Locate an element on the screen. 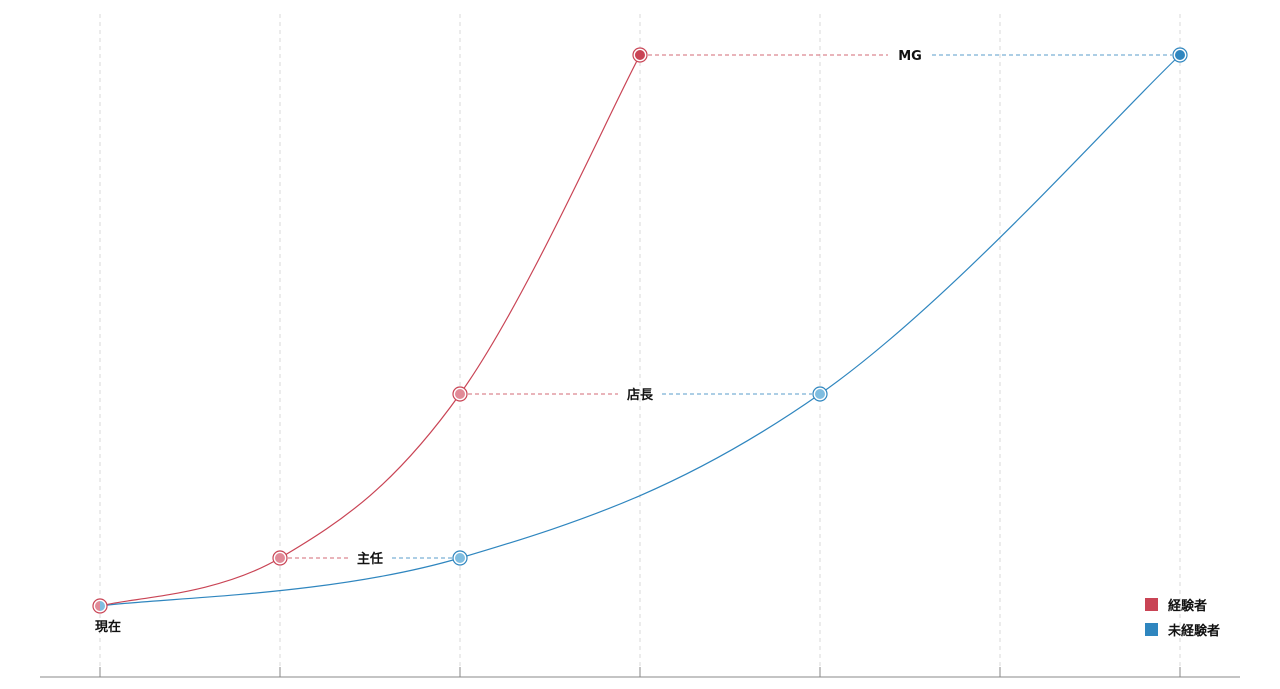  level-label-3: MG is located at coordinates (910, 56).